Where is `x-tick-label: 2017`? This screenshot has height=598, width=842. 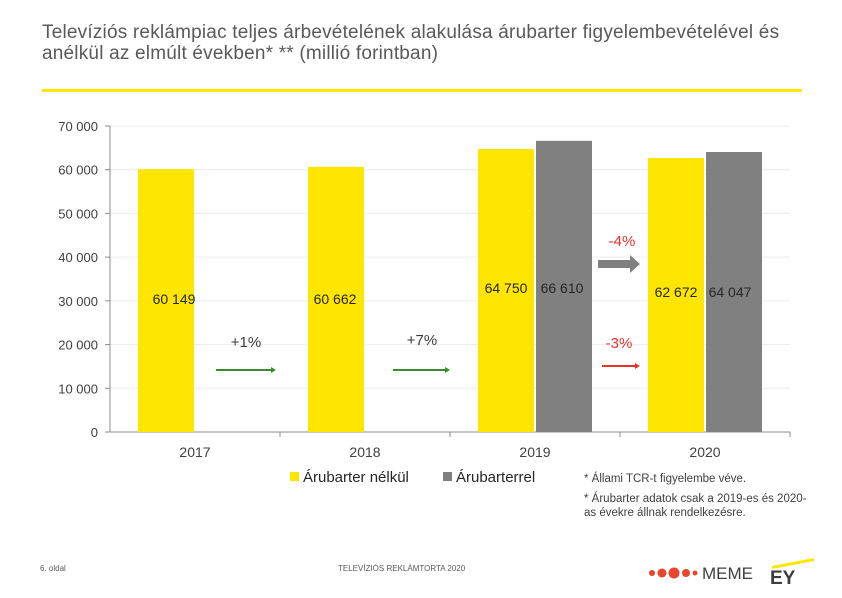 x-tick-label: 2017 is located at coordinates (194, 452).